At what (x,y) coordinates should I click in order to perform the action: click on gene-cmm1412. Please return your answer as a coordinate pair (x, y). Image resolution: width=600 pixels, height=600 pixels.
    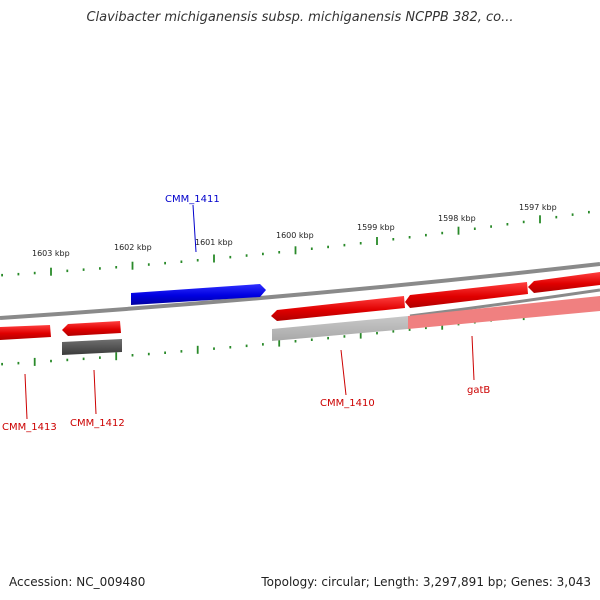
    Looking at the image, I should click on (91, 328).